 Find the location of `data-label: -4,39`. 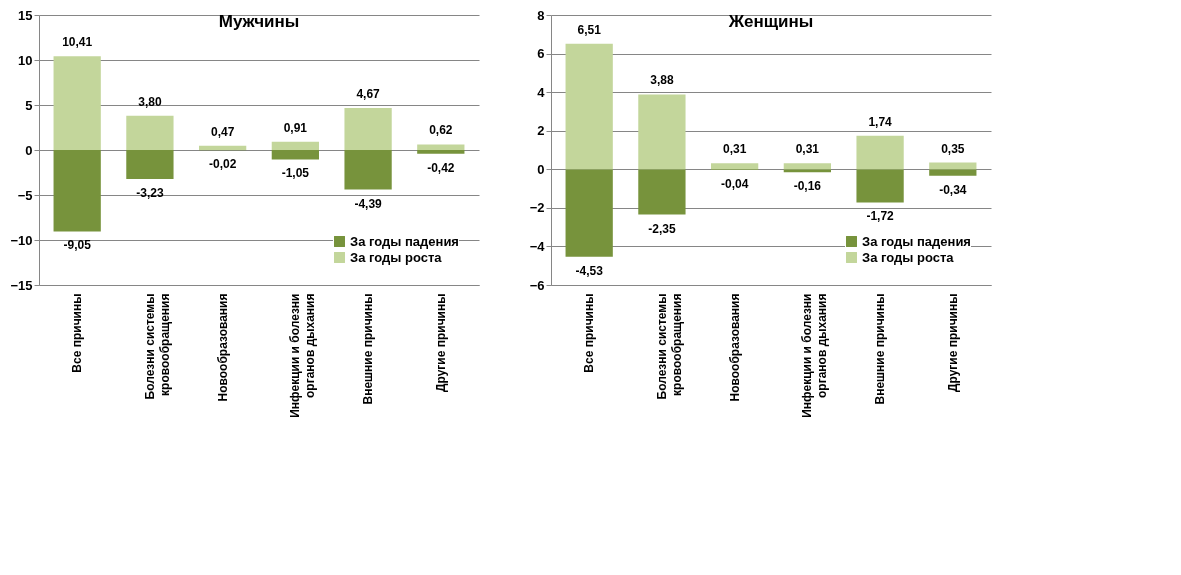

data-label: -4,39 is located at coordinates (368, 203).